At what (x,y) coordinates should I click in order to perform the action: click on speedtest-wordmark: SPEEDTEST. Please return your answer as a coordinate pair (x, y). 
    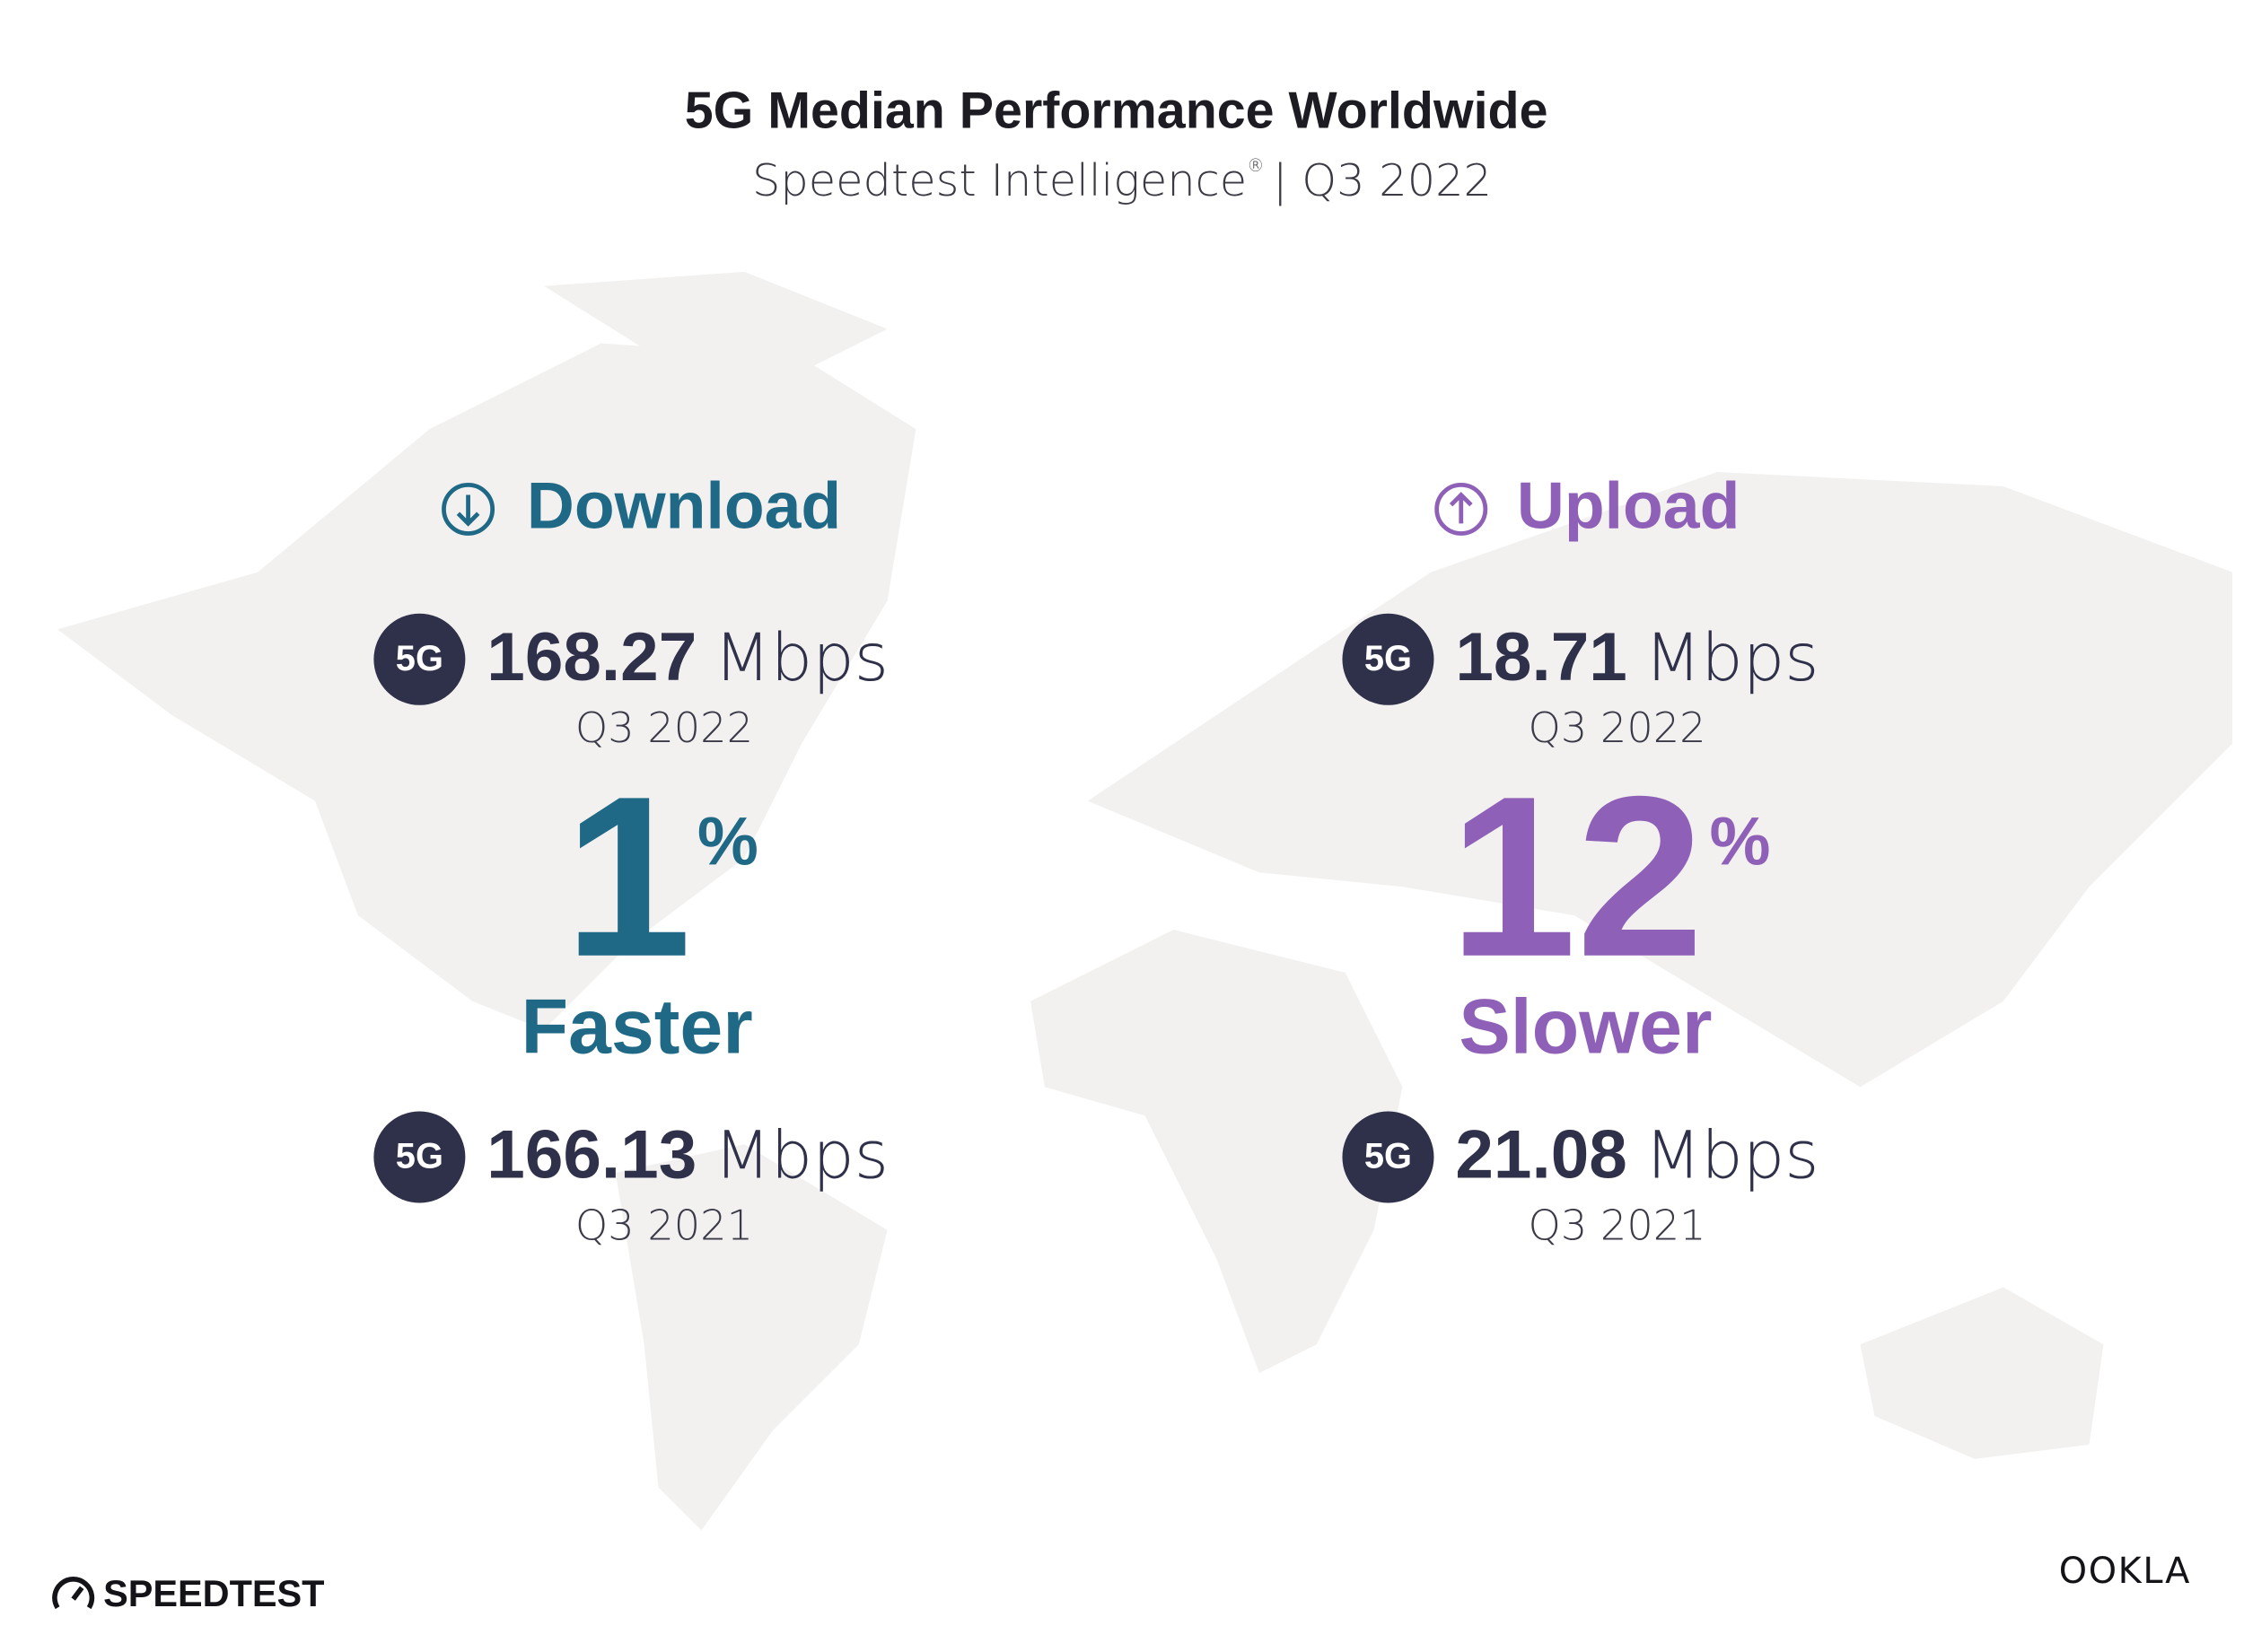
    Looking at the image, I should click on (213, 1593).